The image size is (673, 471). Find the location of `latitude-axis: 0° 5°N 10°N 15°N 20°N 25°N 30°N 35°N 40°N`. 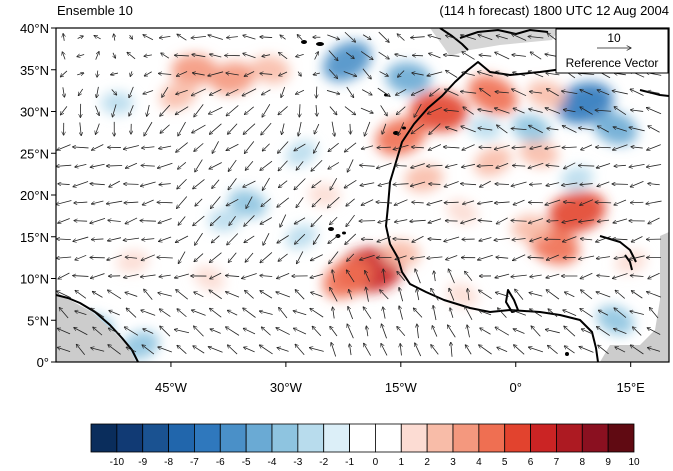

latitude-axis: 0° 5°N 10°N 15°N 20°N 25°N 30°N 35°N 40°N is located at coordinates (38, 195).